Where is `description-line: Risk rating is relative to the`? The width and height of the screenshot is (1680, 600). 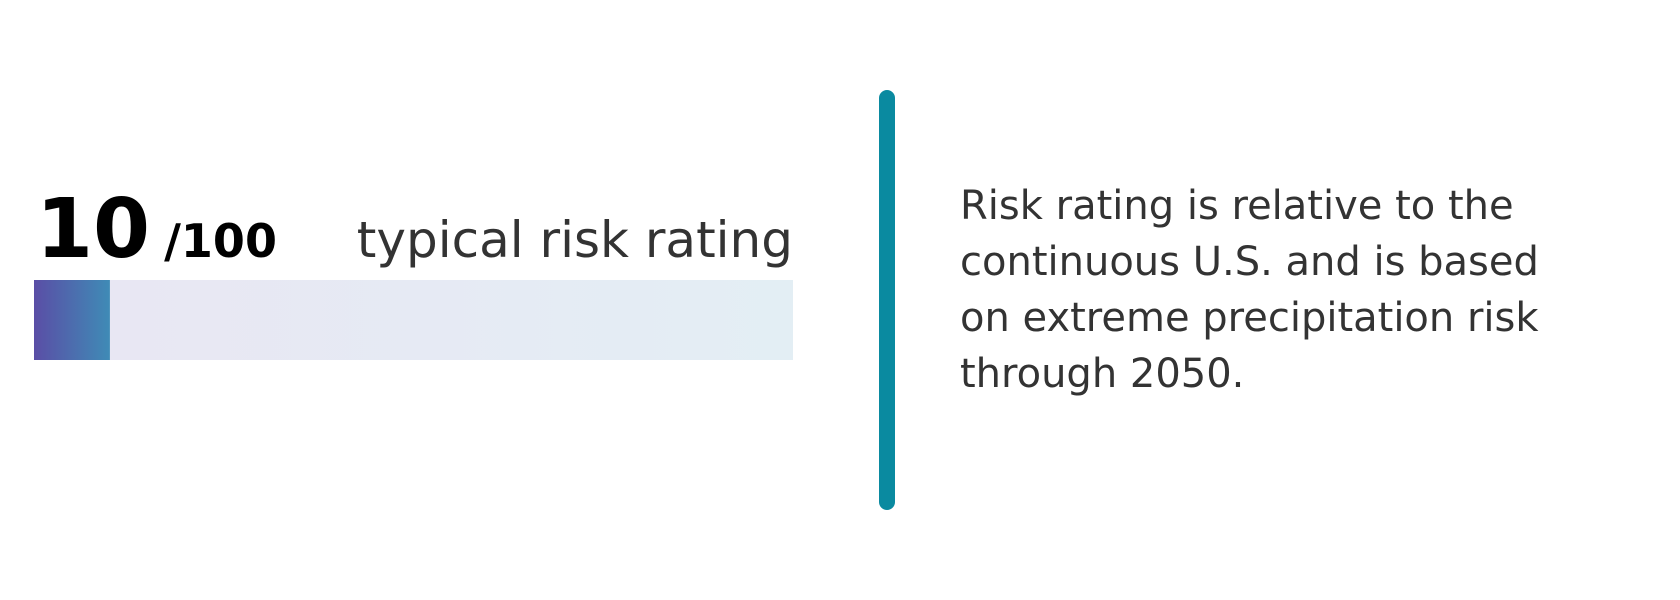
description-line: Risk rating is relative to the is located at coordinates (1237, 206).